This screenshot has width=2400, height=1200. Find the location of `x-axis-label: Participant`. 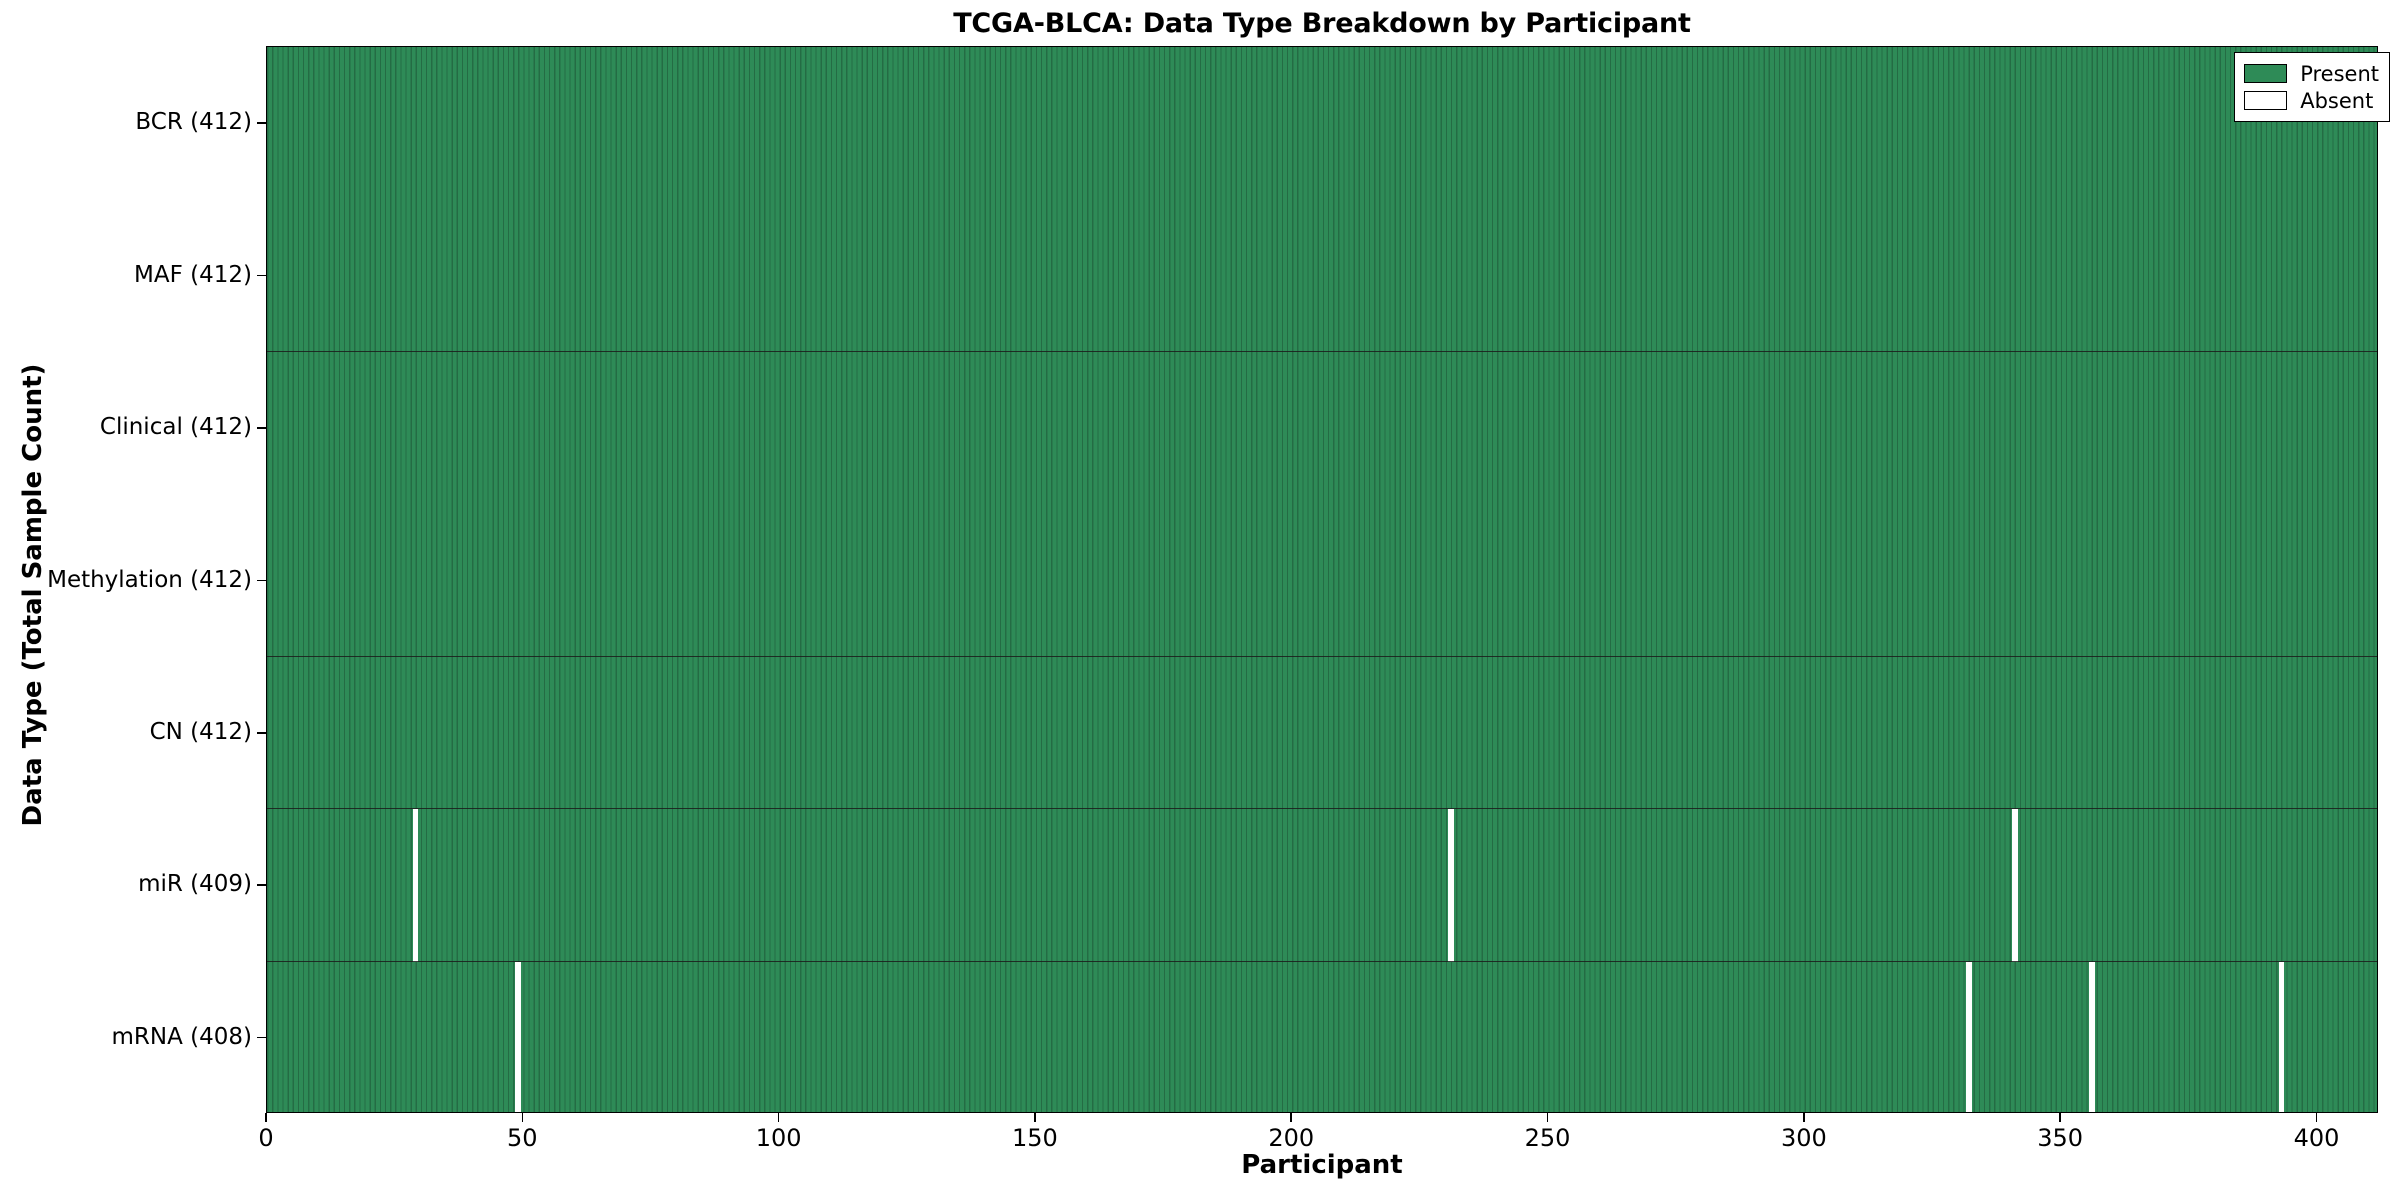

x-axis-label: Participant is located at coordinates (1322, 1165).